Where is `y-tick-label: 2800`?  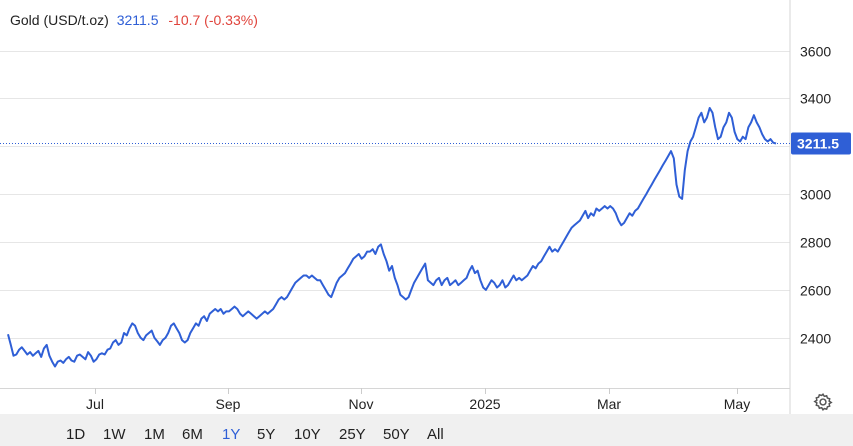
y-tick-label: 2800 is located at coordinates (815, 243).